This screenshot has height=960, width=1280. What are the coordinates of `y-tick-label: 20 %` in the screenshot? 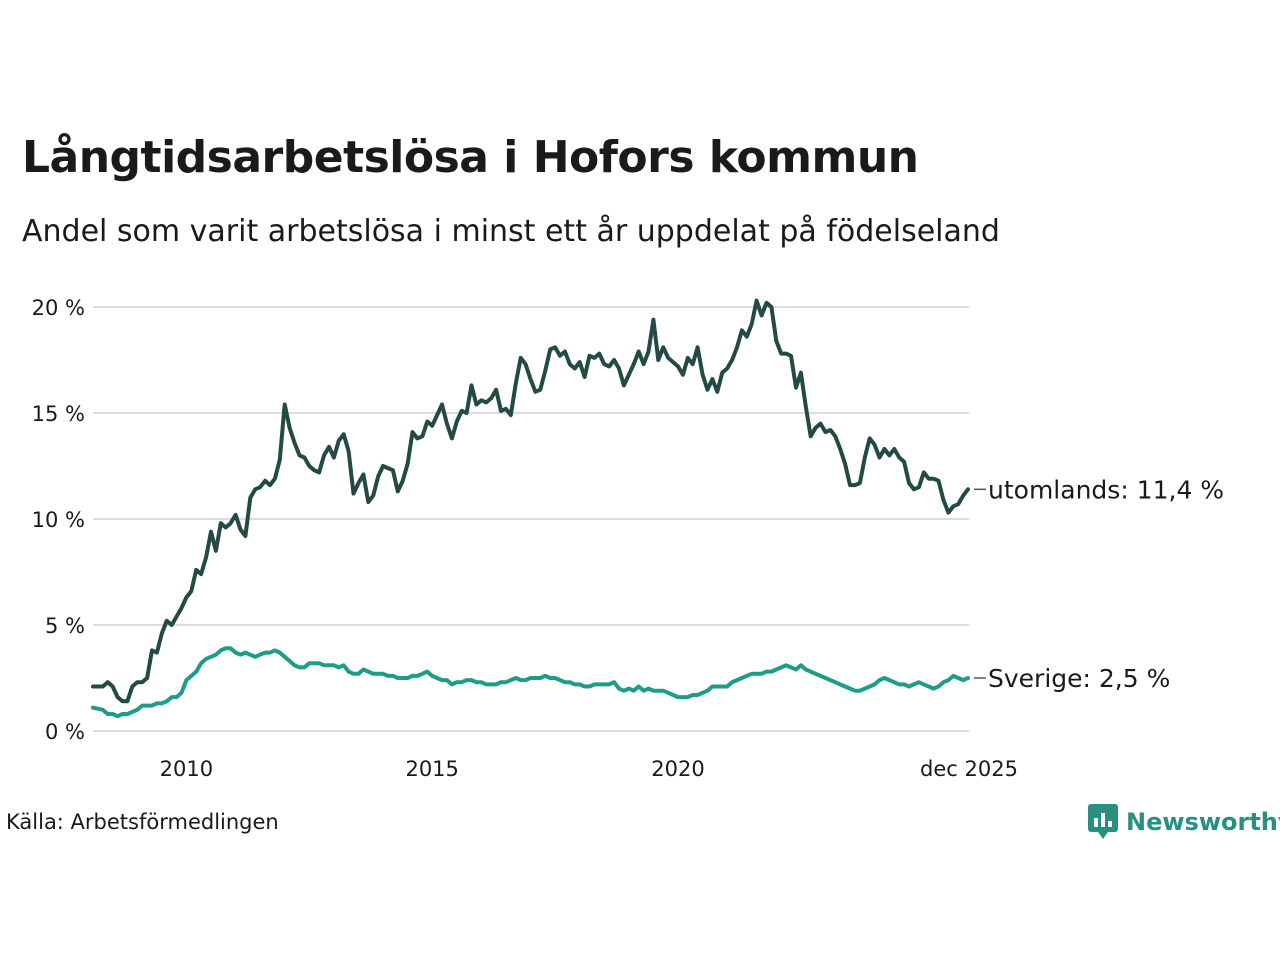 It's located at (58, 308).